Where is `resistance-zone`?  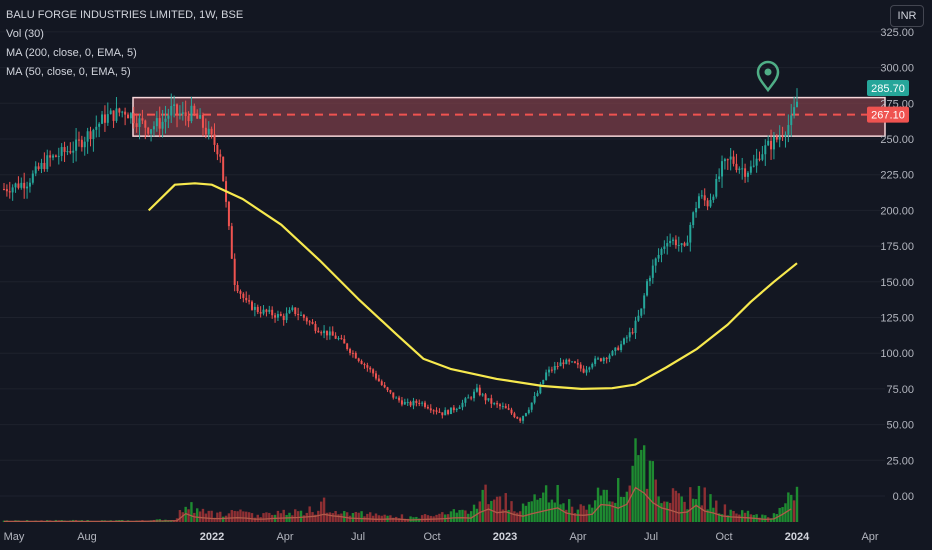
resistance-zone is located at coordinates (509, 116).